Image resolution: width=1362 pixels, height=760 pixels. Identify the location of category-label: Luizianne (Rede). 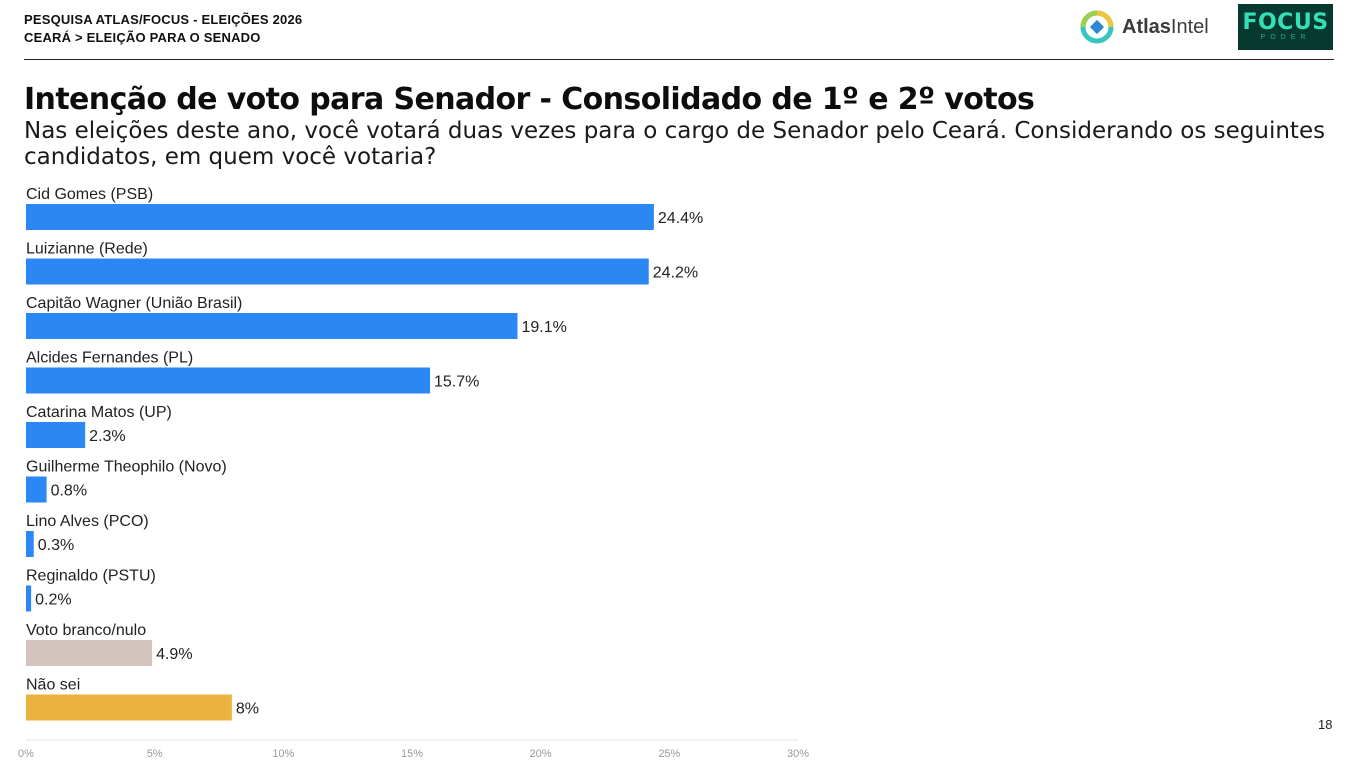
(87, 249).